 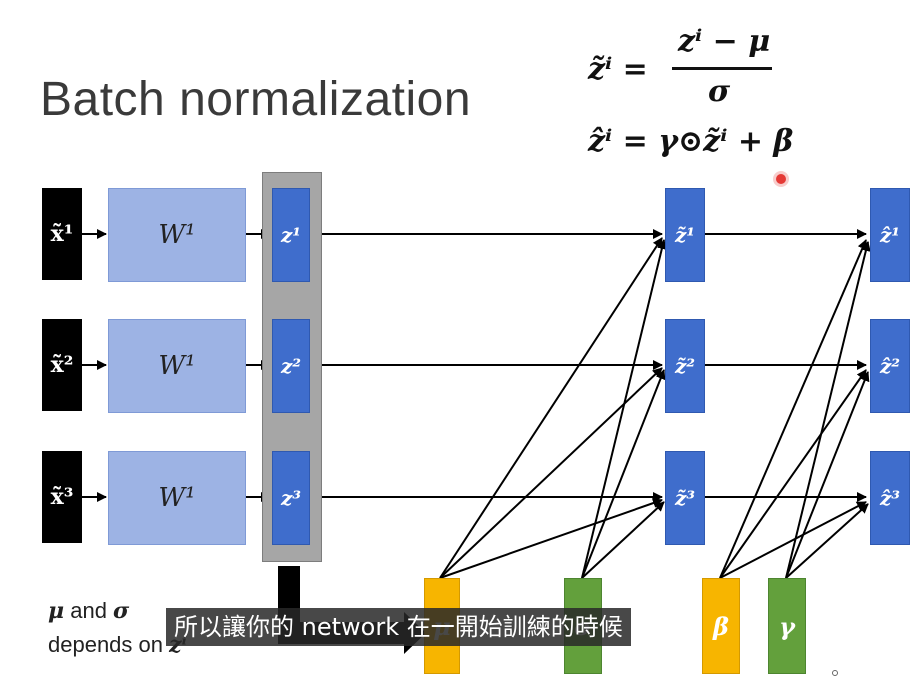 What do you see at coordinates (685, 498) in the screenshot?
I see `ztilde3-box: z̃³` at bounding box center [685, 498].